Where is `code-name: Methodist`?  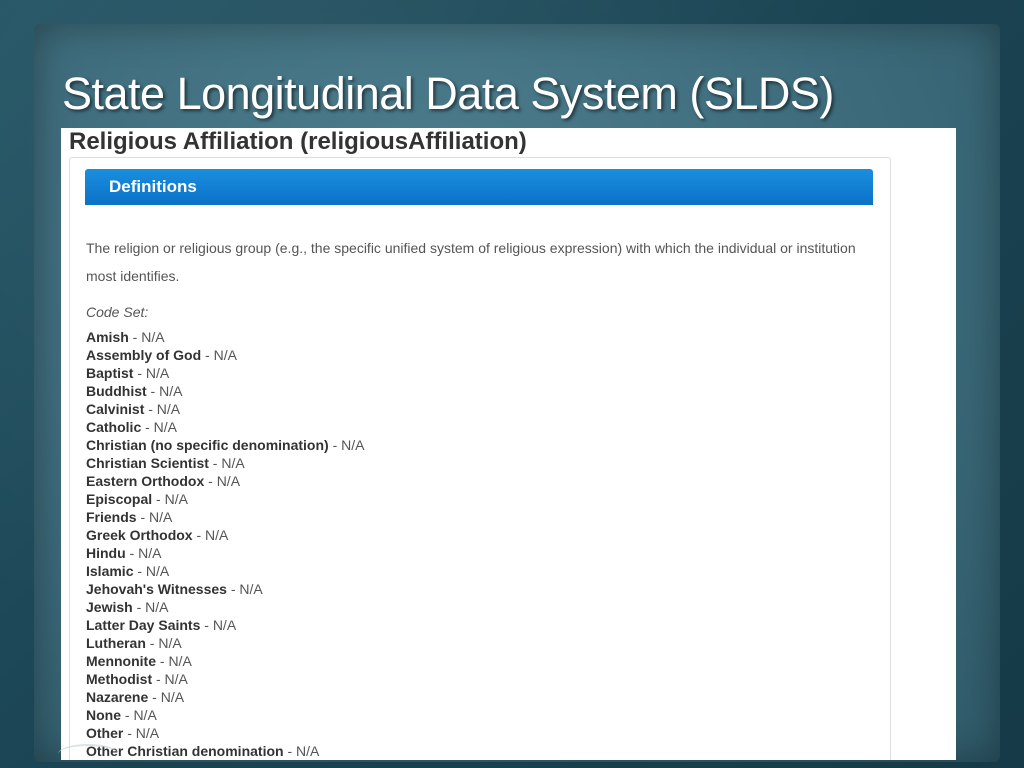 code-name: Methodist is located at coordinates (119, 679).